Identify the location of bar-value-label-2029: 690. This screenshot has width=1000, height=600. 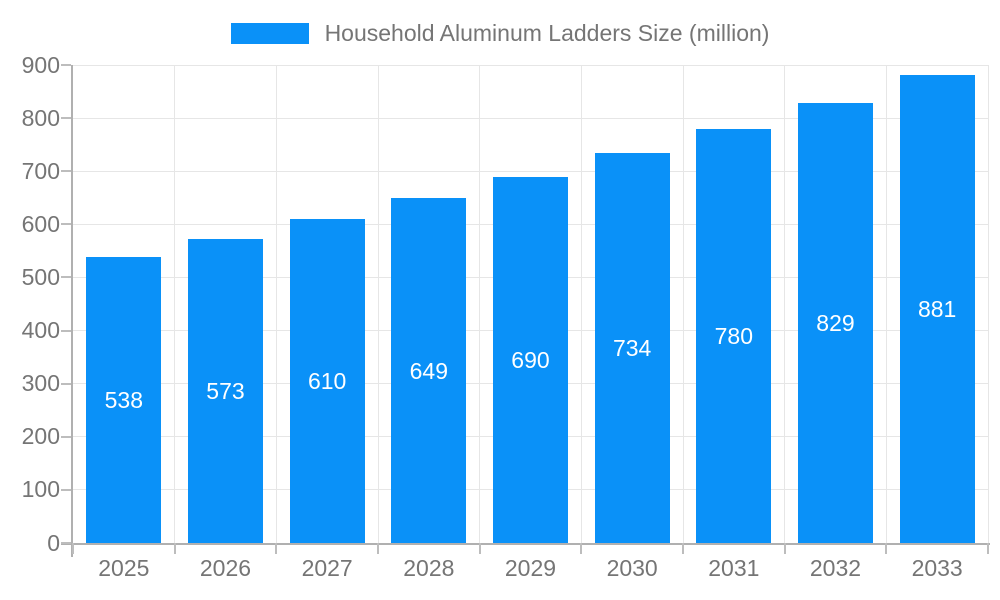
(530, 359).